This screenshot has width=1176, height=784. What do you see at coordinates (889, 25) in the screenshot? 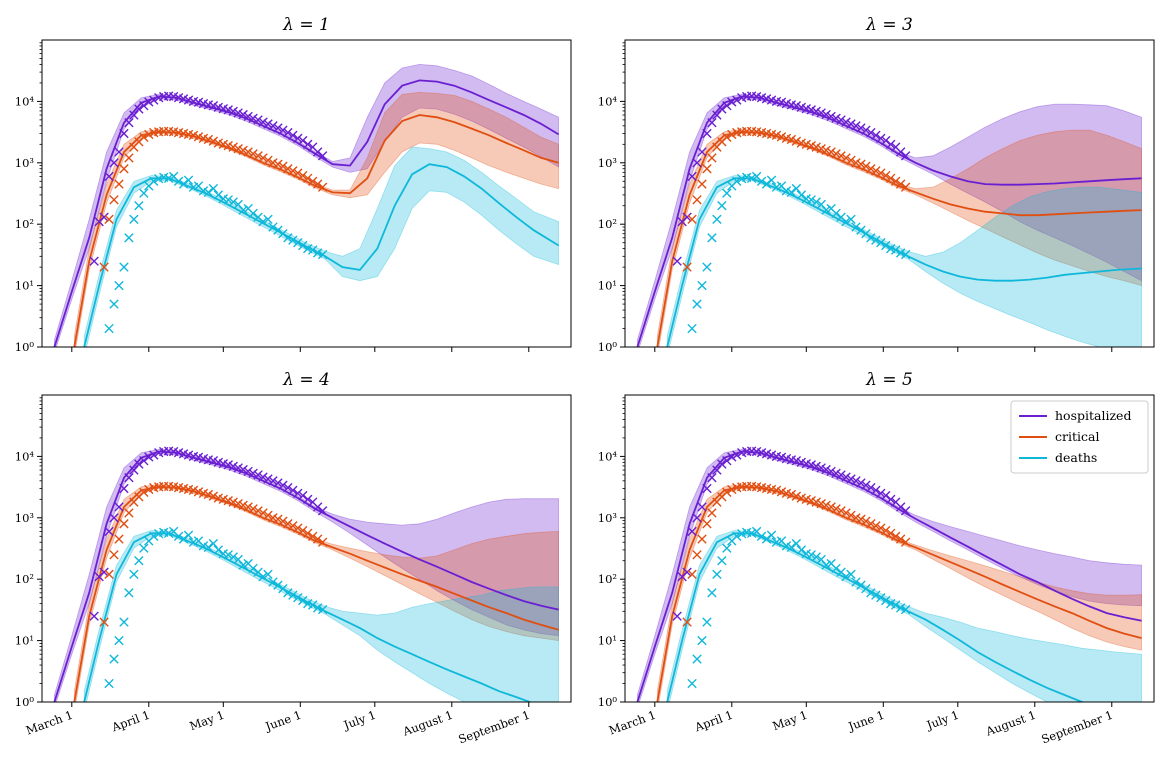
I see `panel-title: λ = 3` at bounding box center [889, 25].